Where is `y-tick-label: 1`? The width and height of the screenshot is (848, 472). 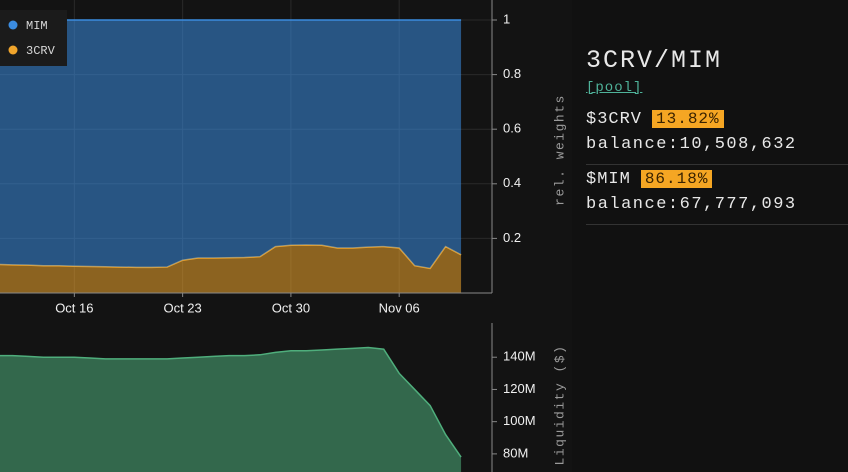 y-tick-label: 1 is located at coordinates (506, 18).